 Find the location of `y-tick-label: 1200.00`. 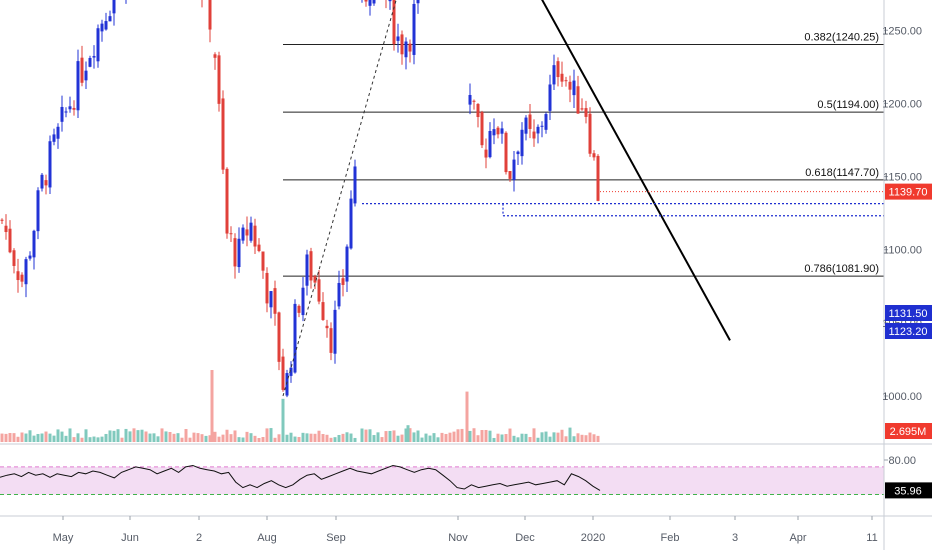

y-tick-label: 1200.00 is located at coordinates (902, 104).